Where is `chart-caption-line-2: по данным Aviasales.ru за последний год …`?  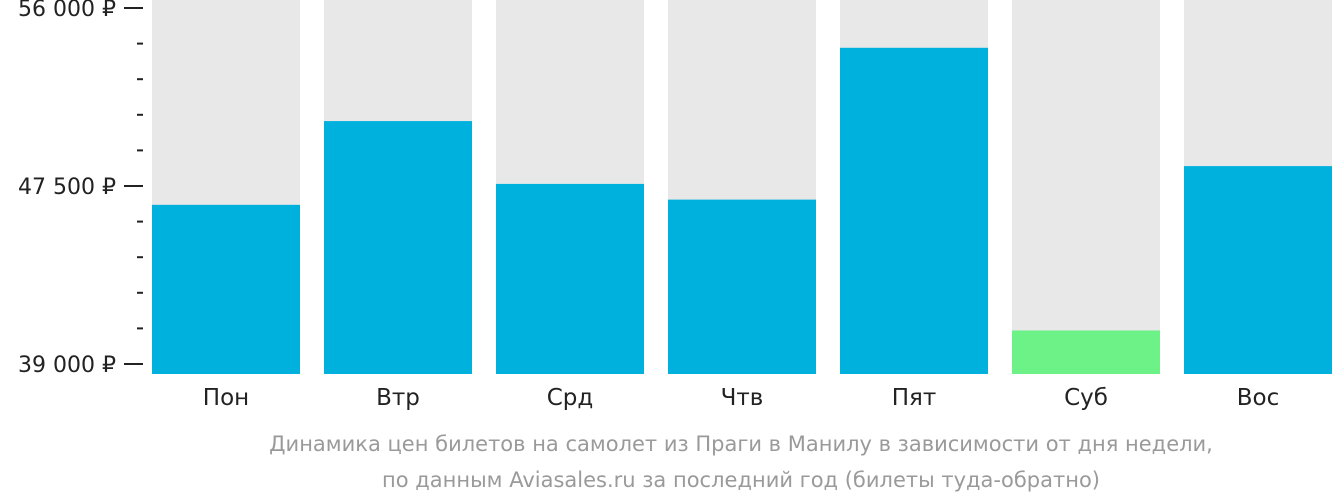 chart-caption-line-2: по данным Aviasales.ru за последний год … is located at coordinates (741, 480).